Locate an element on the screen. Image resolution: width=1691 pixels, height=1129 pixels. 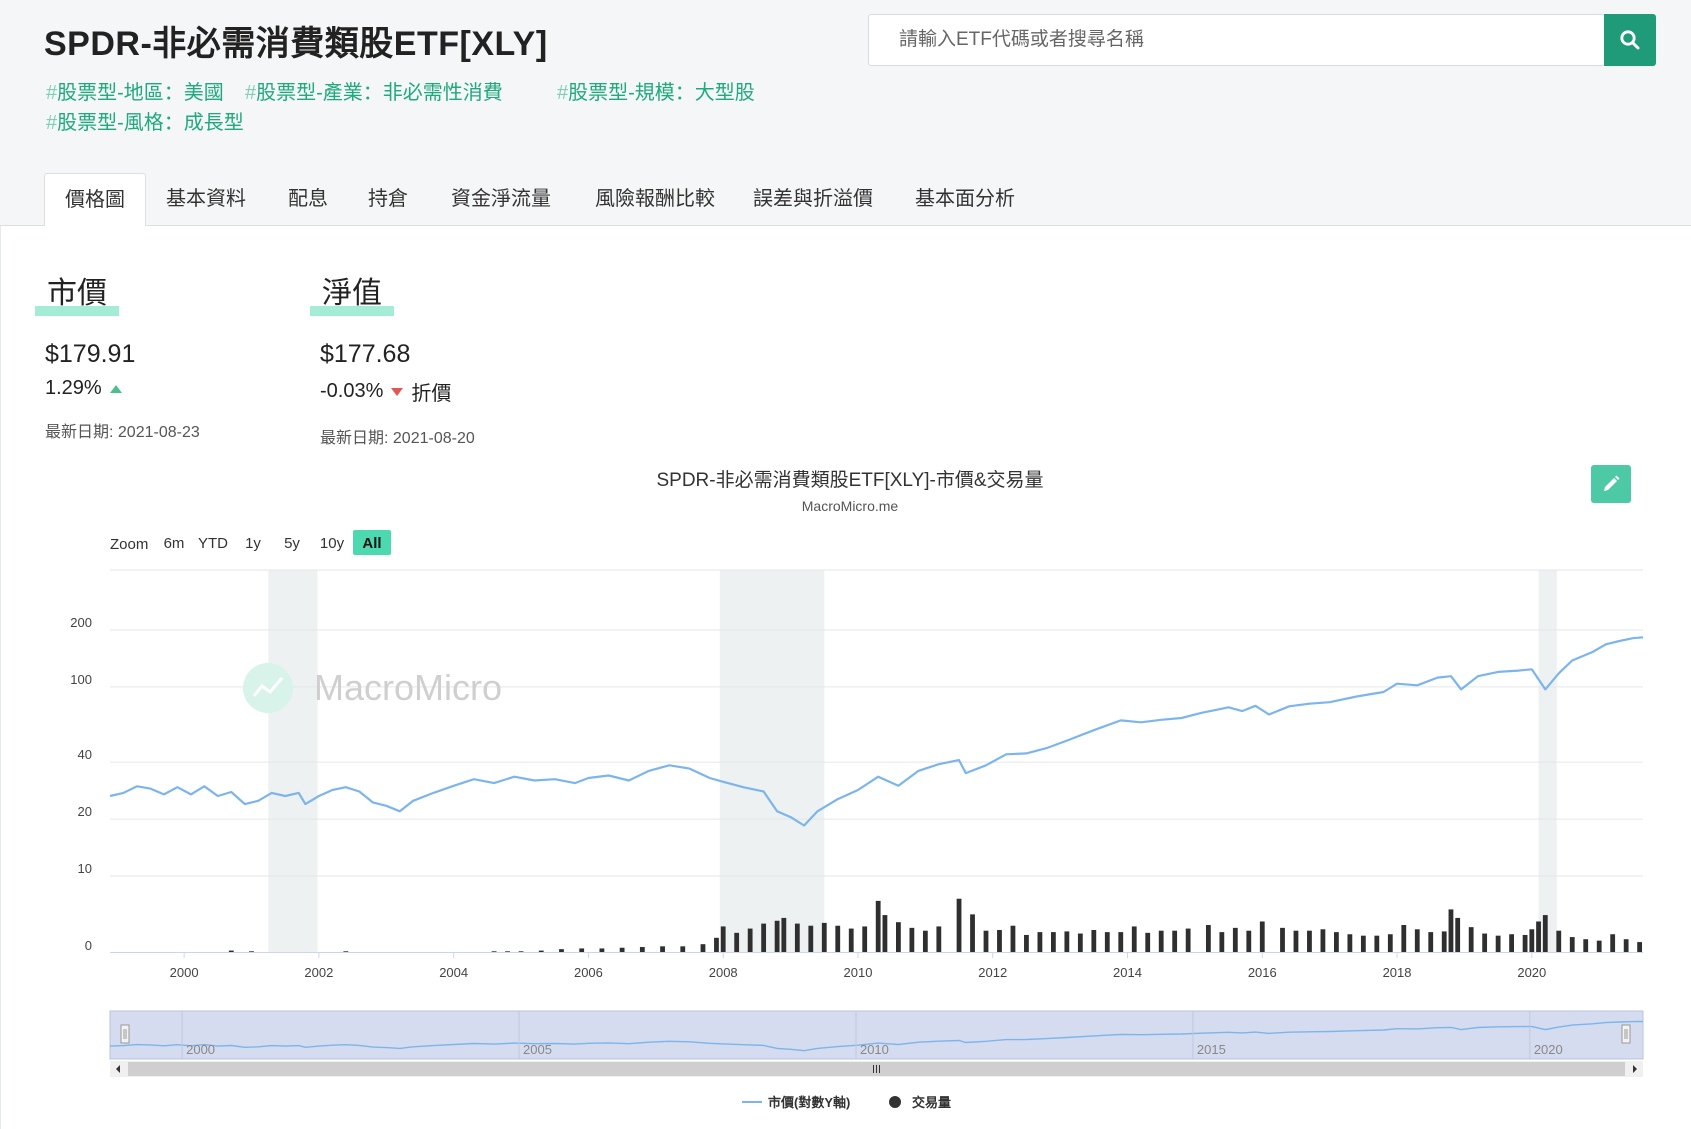
navigator-tick-label: 2010 is located at coordinates (874, 1049).